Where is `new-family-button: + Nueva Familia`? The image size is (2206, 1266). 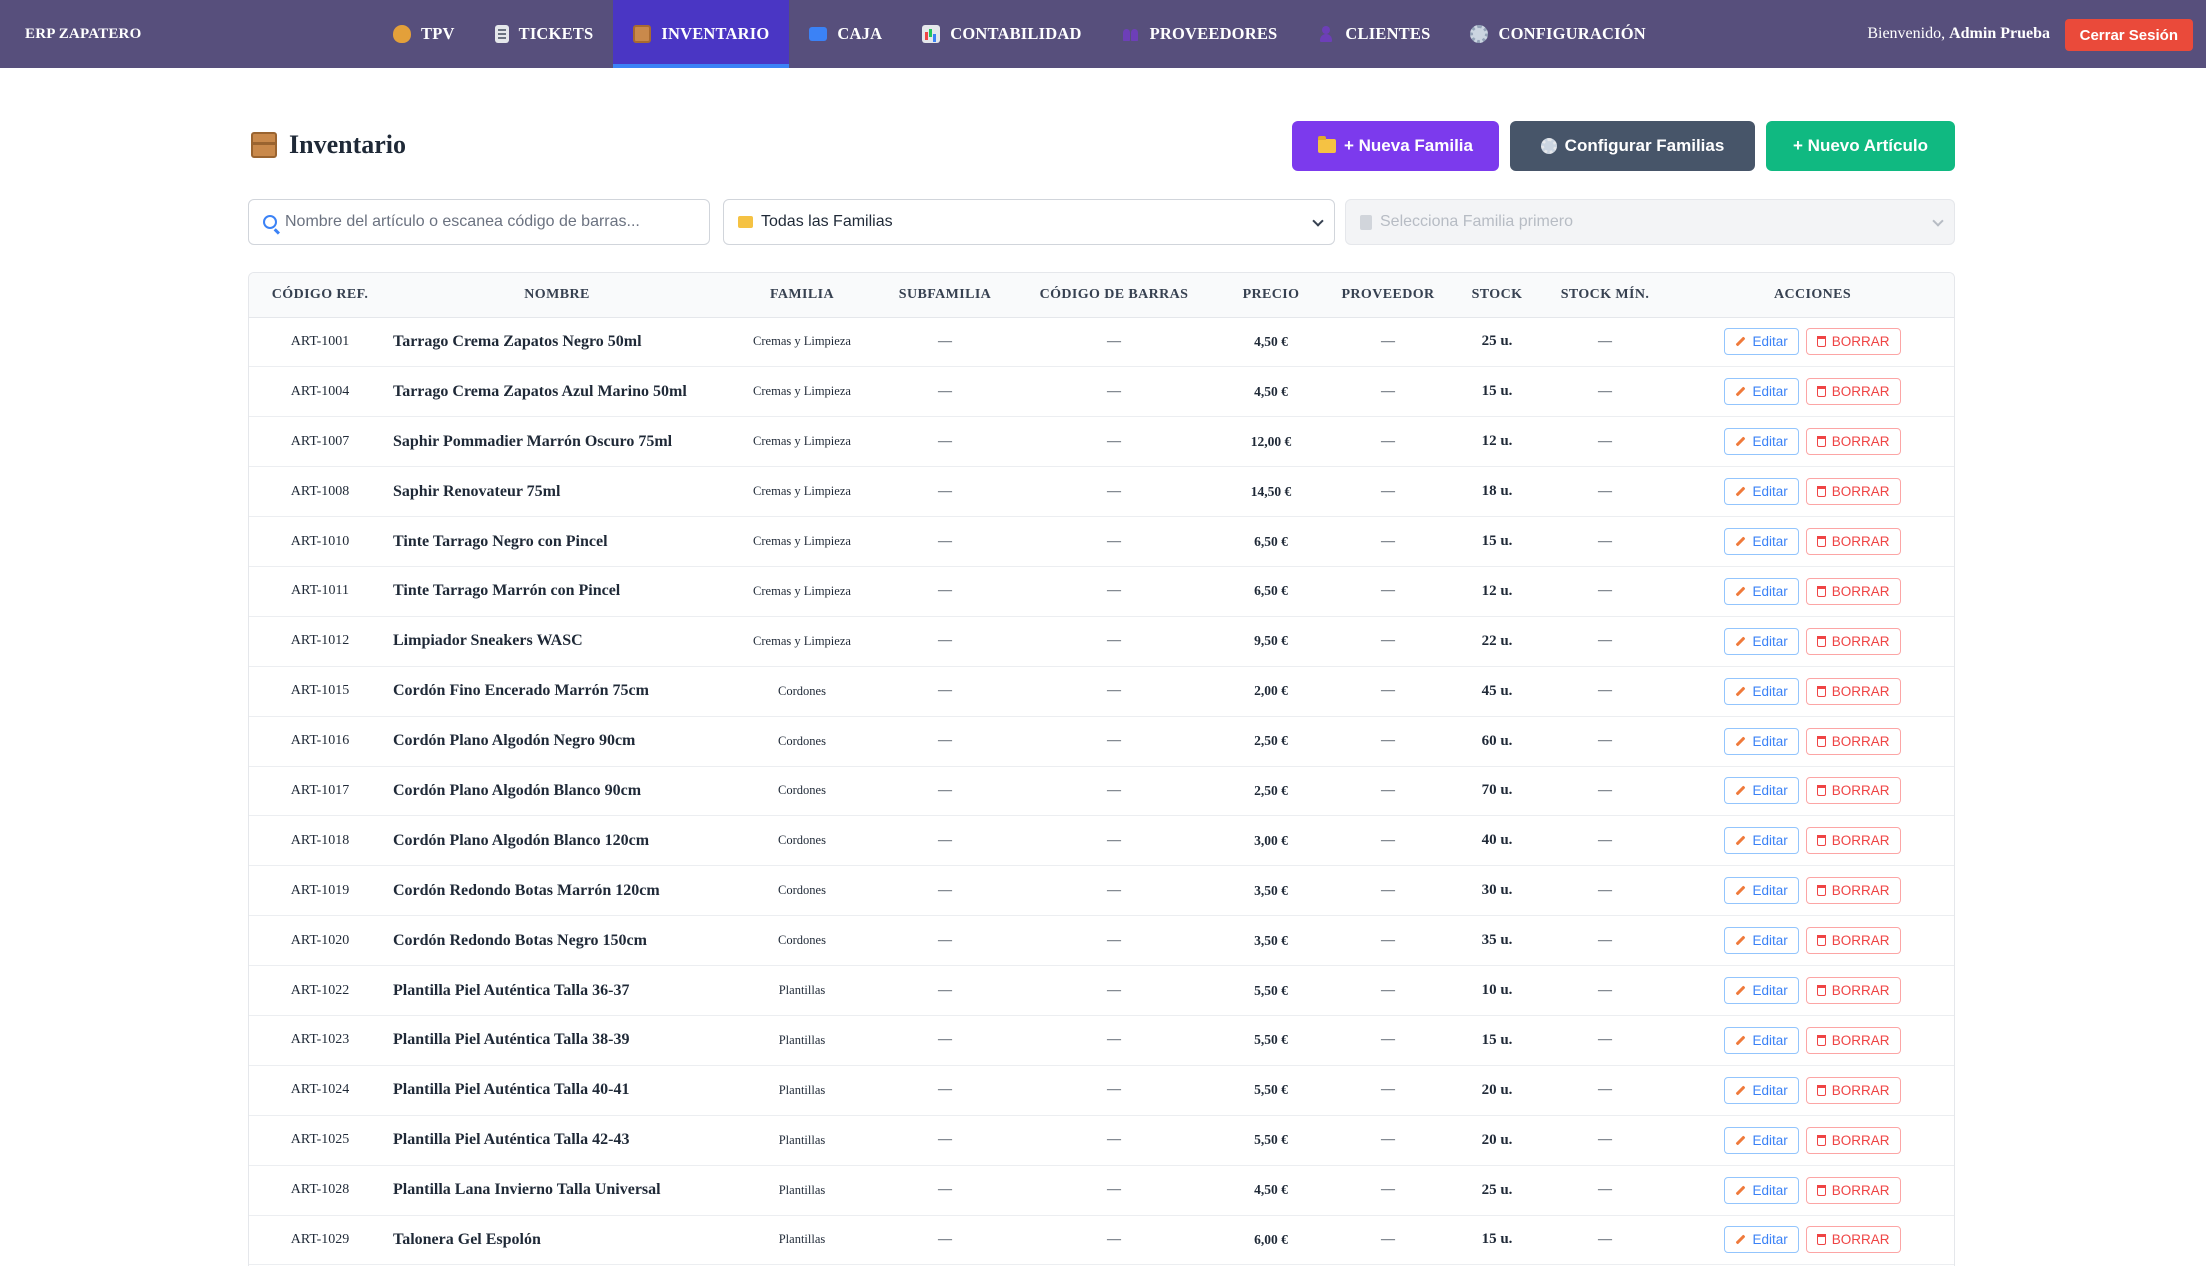 new-family-button: + Nueva Familia is located at coordinates (1395, 146).